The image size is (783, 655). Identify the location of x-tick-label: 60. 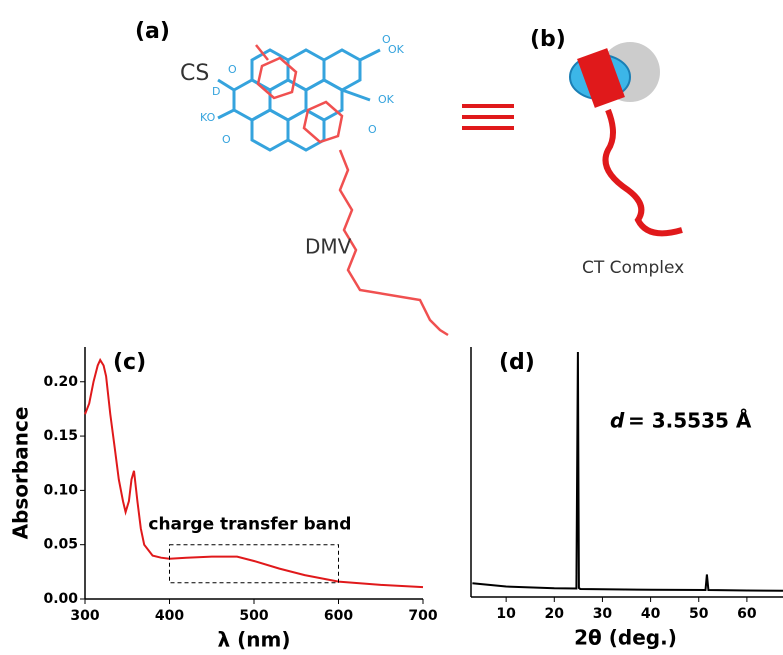
(747, 614).